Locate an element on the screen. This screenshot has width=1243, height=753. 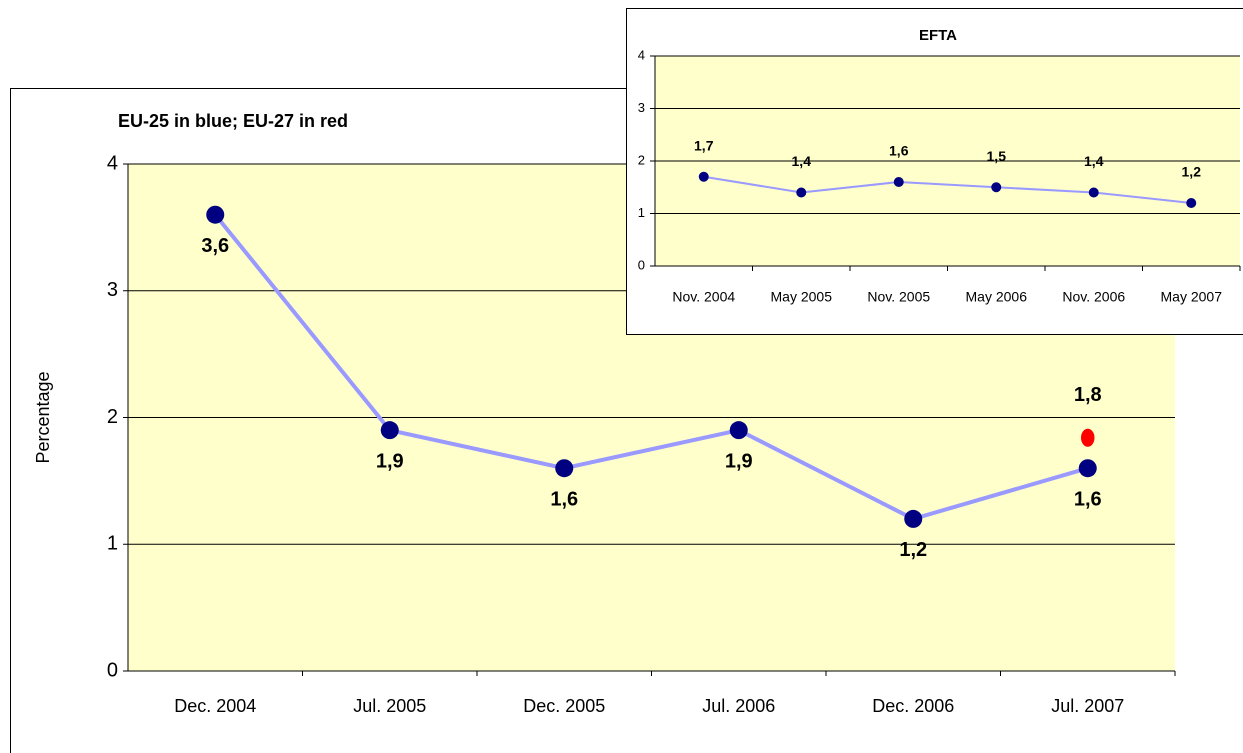
x-tick-label: Dec. 2004 is located at coordinates (215, 706).